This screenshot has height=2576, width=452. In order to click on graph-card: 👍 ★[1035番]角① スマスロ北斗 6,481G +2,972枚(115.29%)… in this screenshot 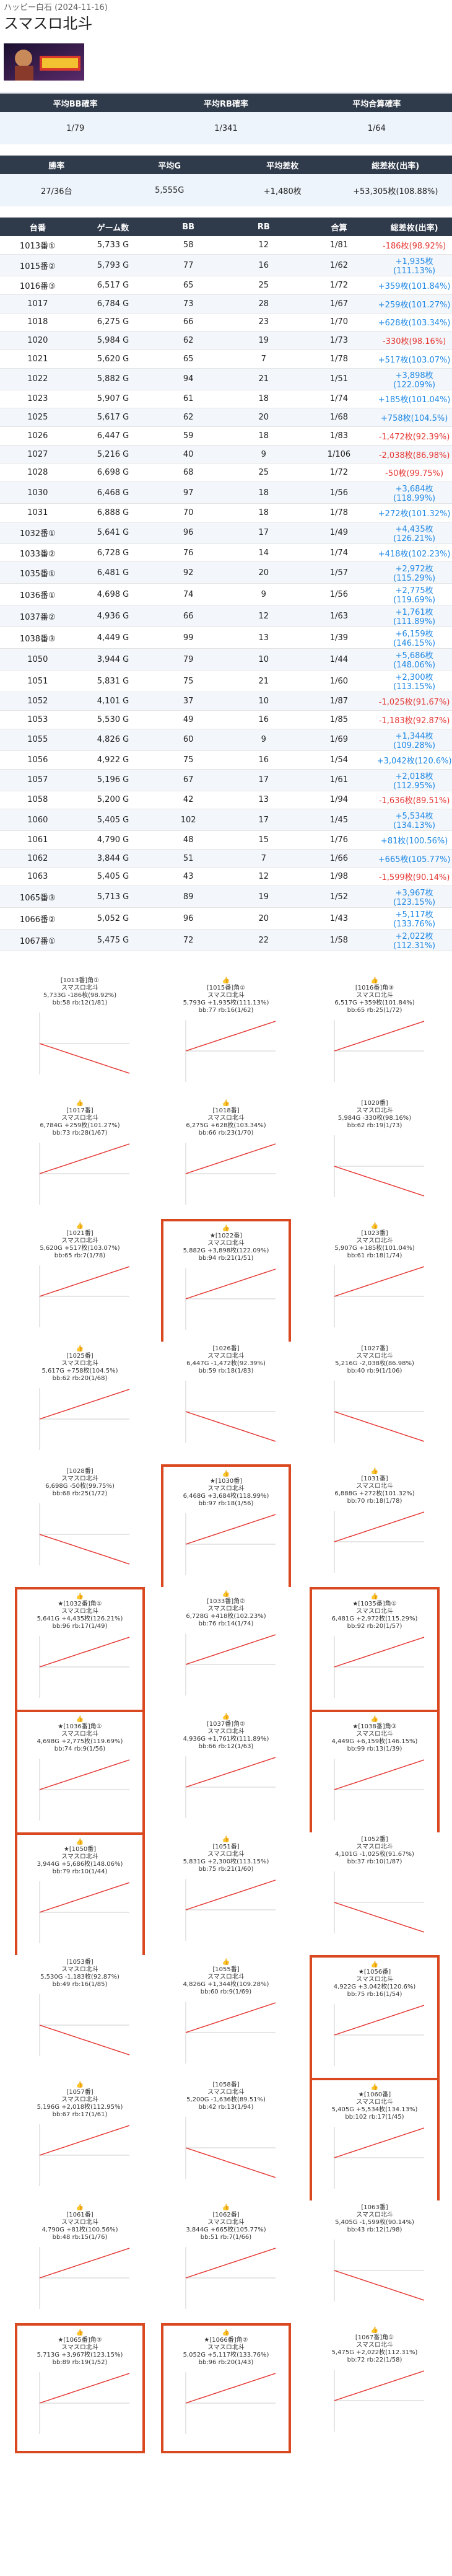, I will do `click(375, 1653)`.